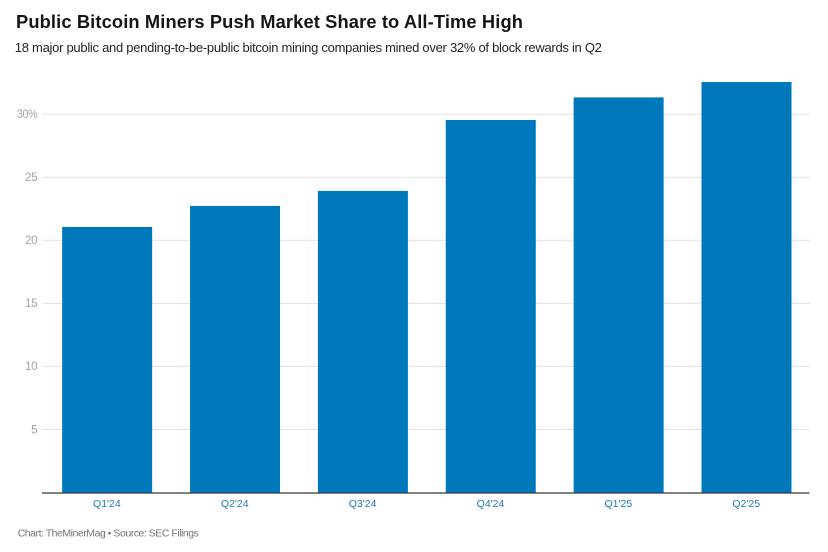 This screenshot has width=828, height=552. Describe the element at coordinates (34, 429) in the screenshot. I see `svg-text: 5` at that location.